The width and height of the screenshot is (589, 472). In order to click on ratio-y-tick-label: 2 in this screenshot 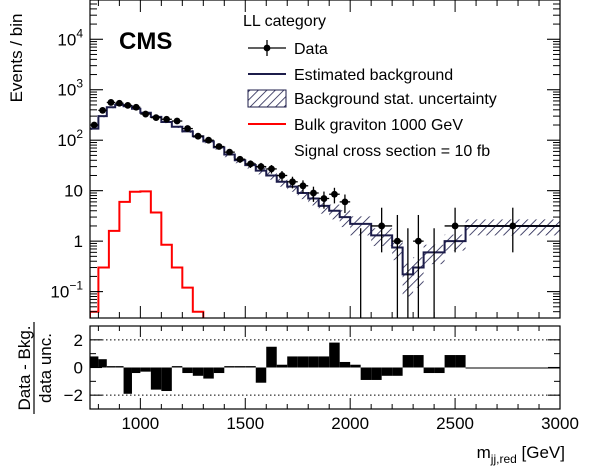, I will do `click(78, 340)`.